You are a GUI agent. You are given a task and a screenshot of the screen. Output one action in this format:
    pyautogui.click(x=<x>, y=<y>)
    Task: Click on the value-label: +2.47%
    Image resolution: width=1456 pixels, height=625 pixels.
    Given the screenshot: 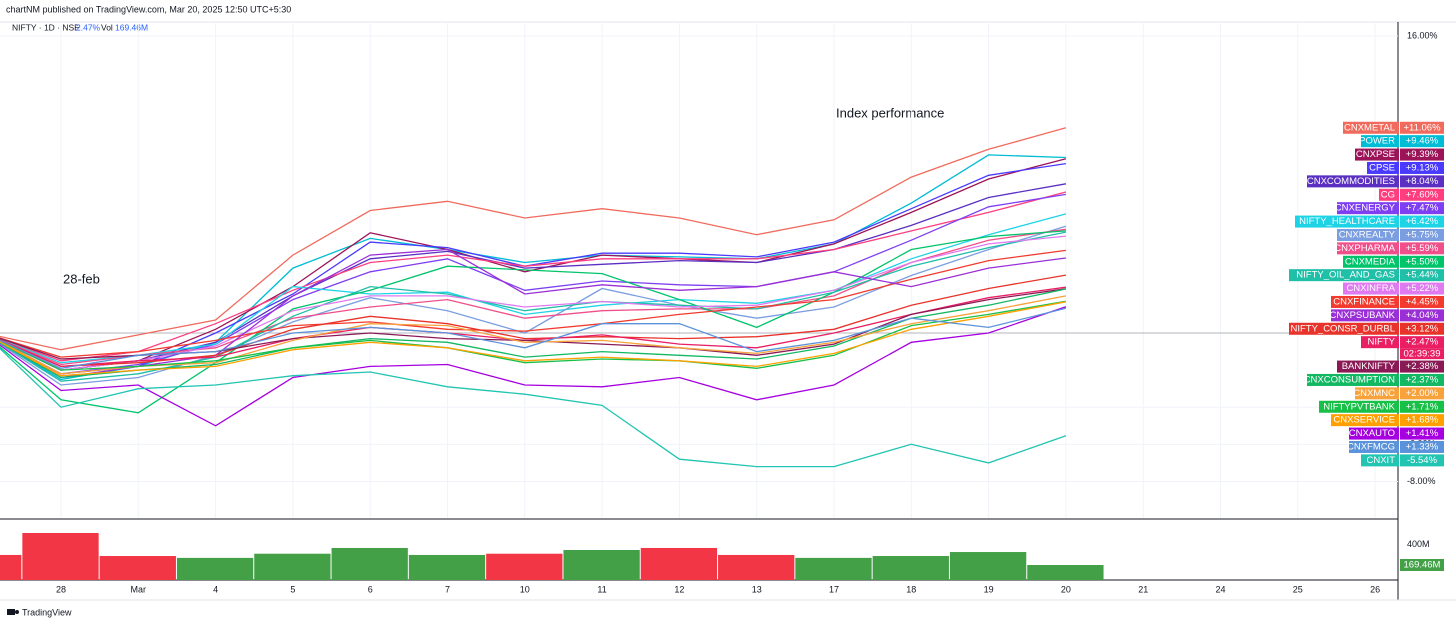 What is the action you would take?
    pyautogui.click(x=1422, y=342)
    